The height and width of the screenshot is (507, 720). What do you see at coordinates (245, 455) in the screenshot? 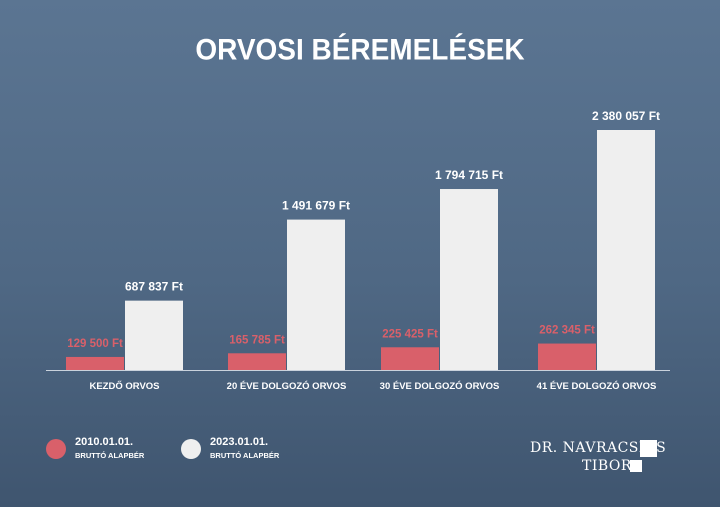
I see `legend-caption-2023: BRUTTÓ ALAPBÉR` at bounding box center [245, 455].